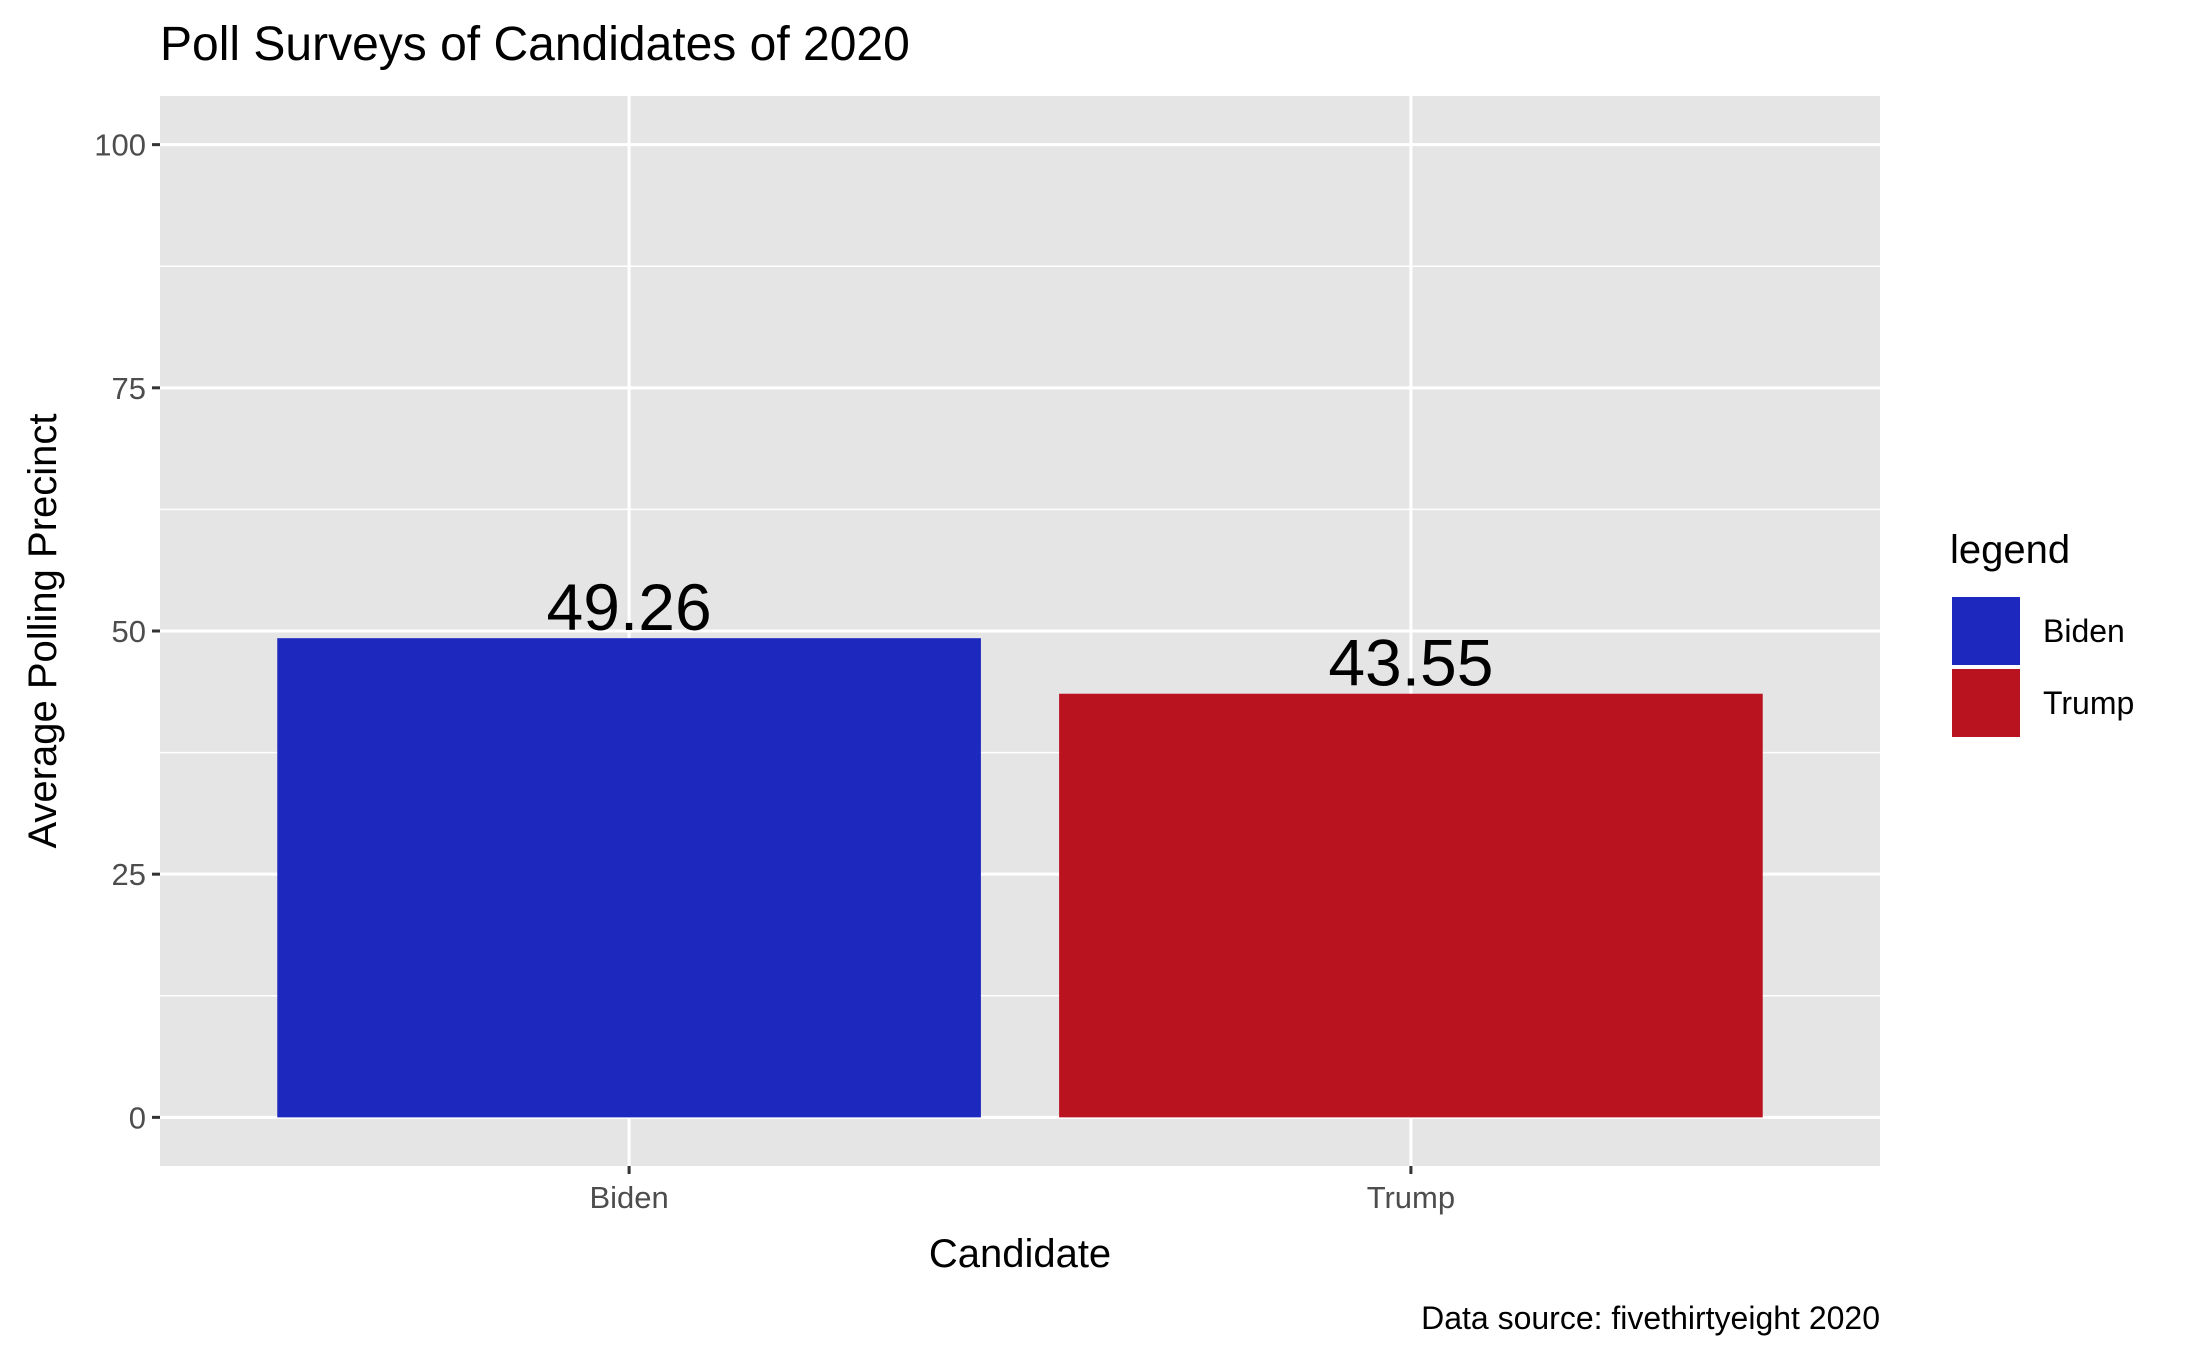 The height and width of the screenshot is (1351, 2187). What do you see at coordinates (129, 874) in the screenshot?
I see `y-tick-label: 25` at bounding box center [129, 874].